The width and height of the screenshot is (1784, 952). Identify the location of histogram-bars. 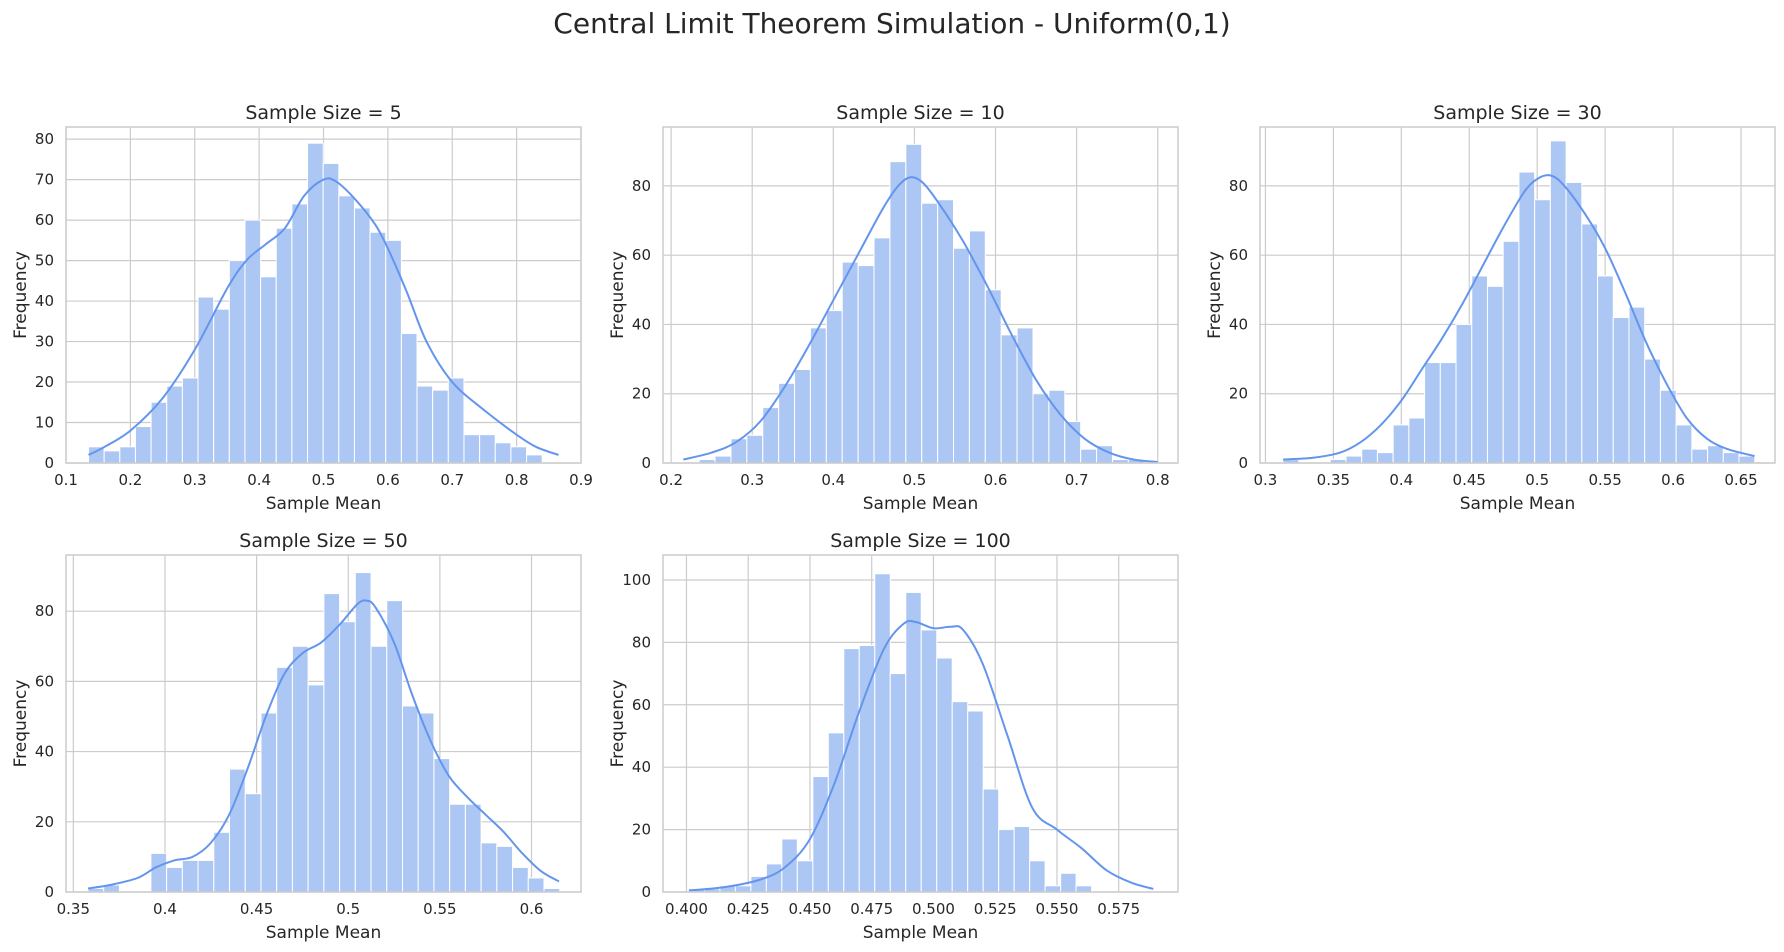
(315, 303).